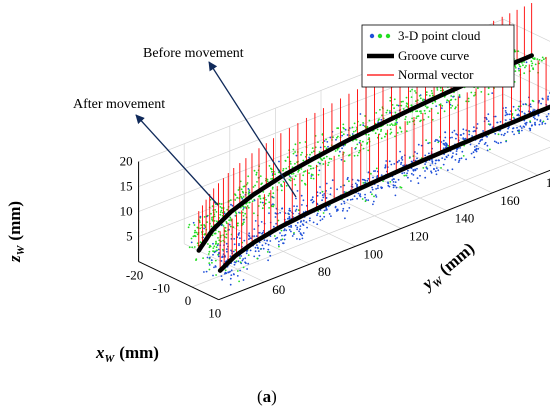 The image size is (550, 413). What do you see at coordinates (439, 35) in the screenshot?
I see `legend-label-point-cloud: 3-D point cloud` at bounding box center [439, 35].